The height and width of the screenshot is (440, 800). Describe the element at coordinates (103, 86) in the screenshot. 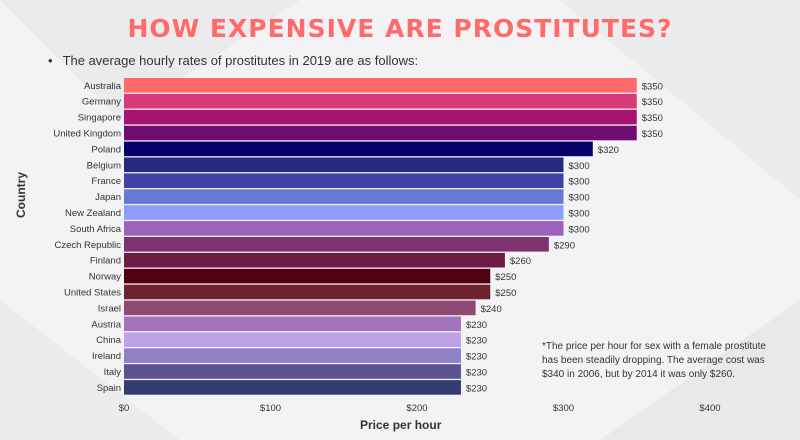

I see `category-label: Australia` at that location.